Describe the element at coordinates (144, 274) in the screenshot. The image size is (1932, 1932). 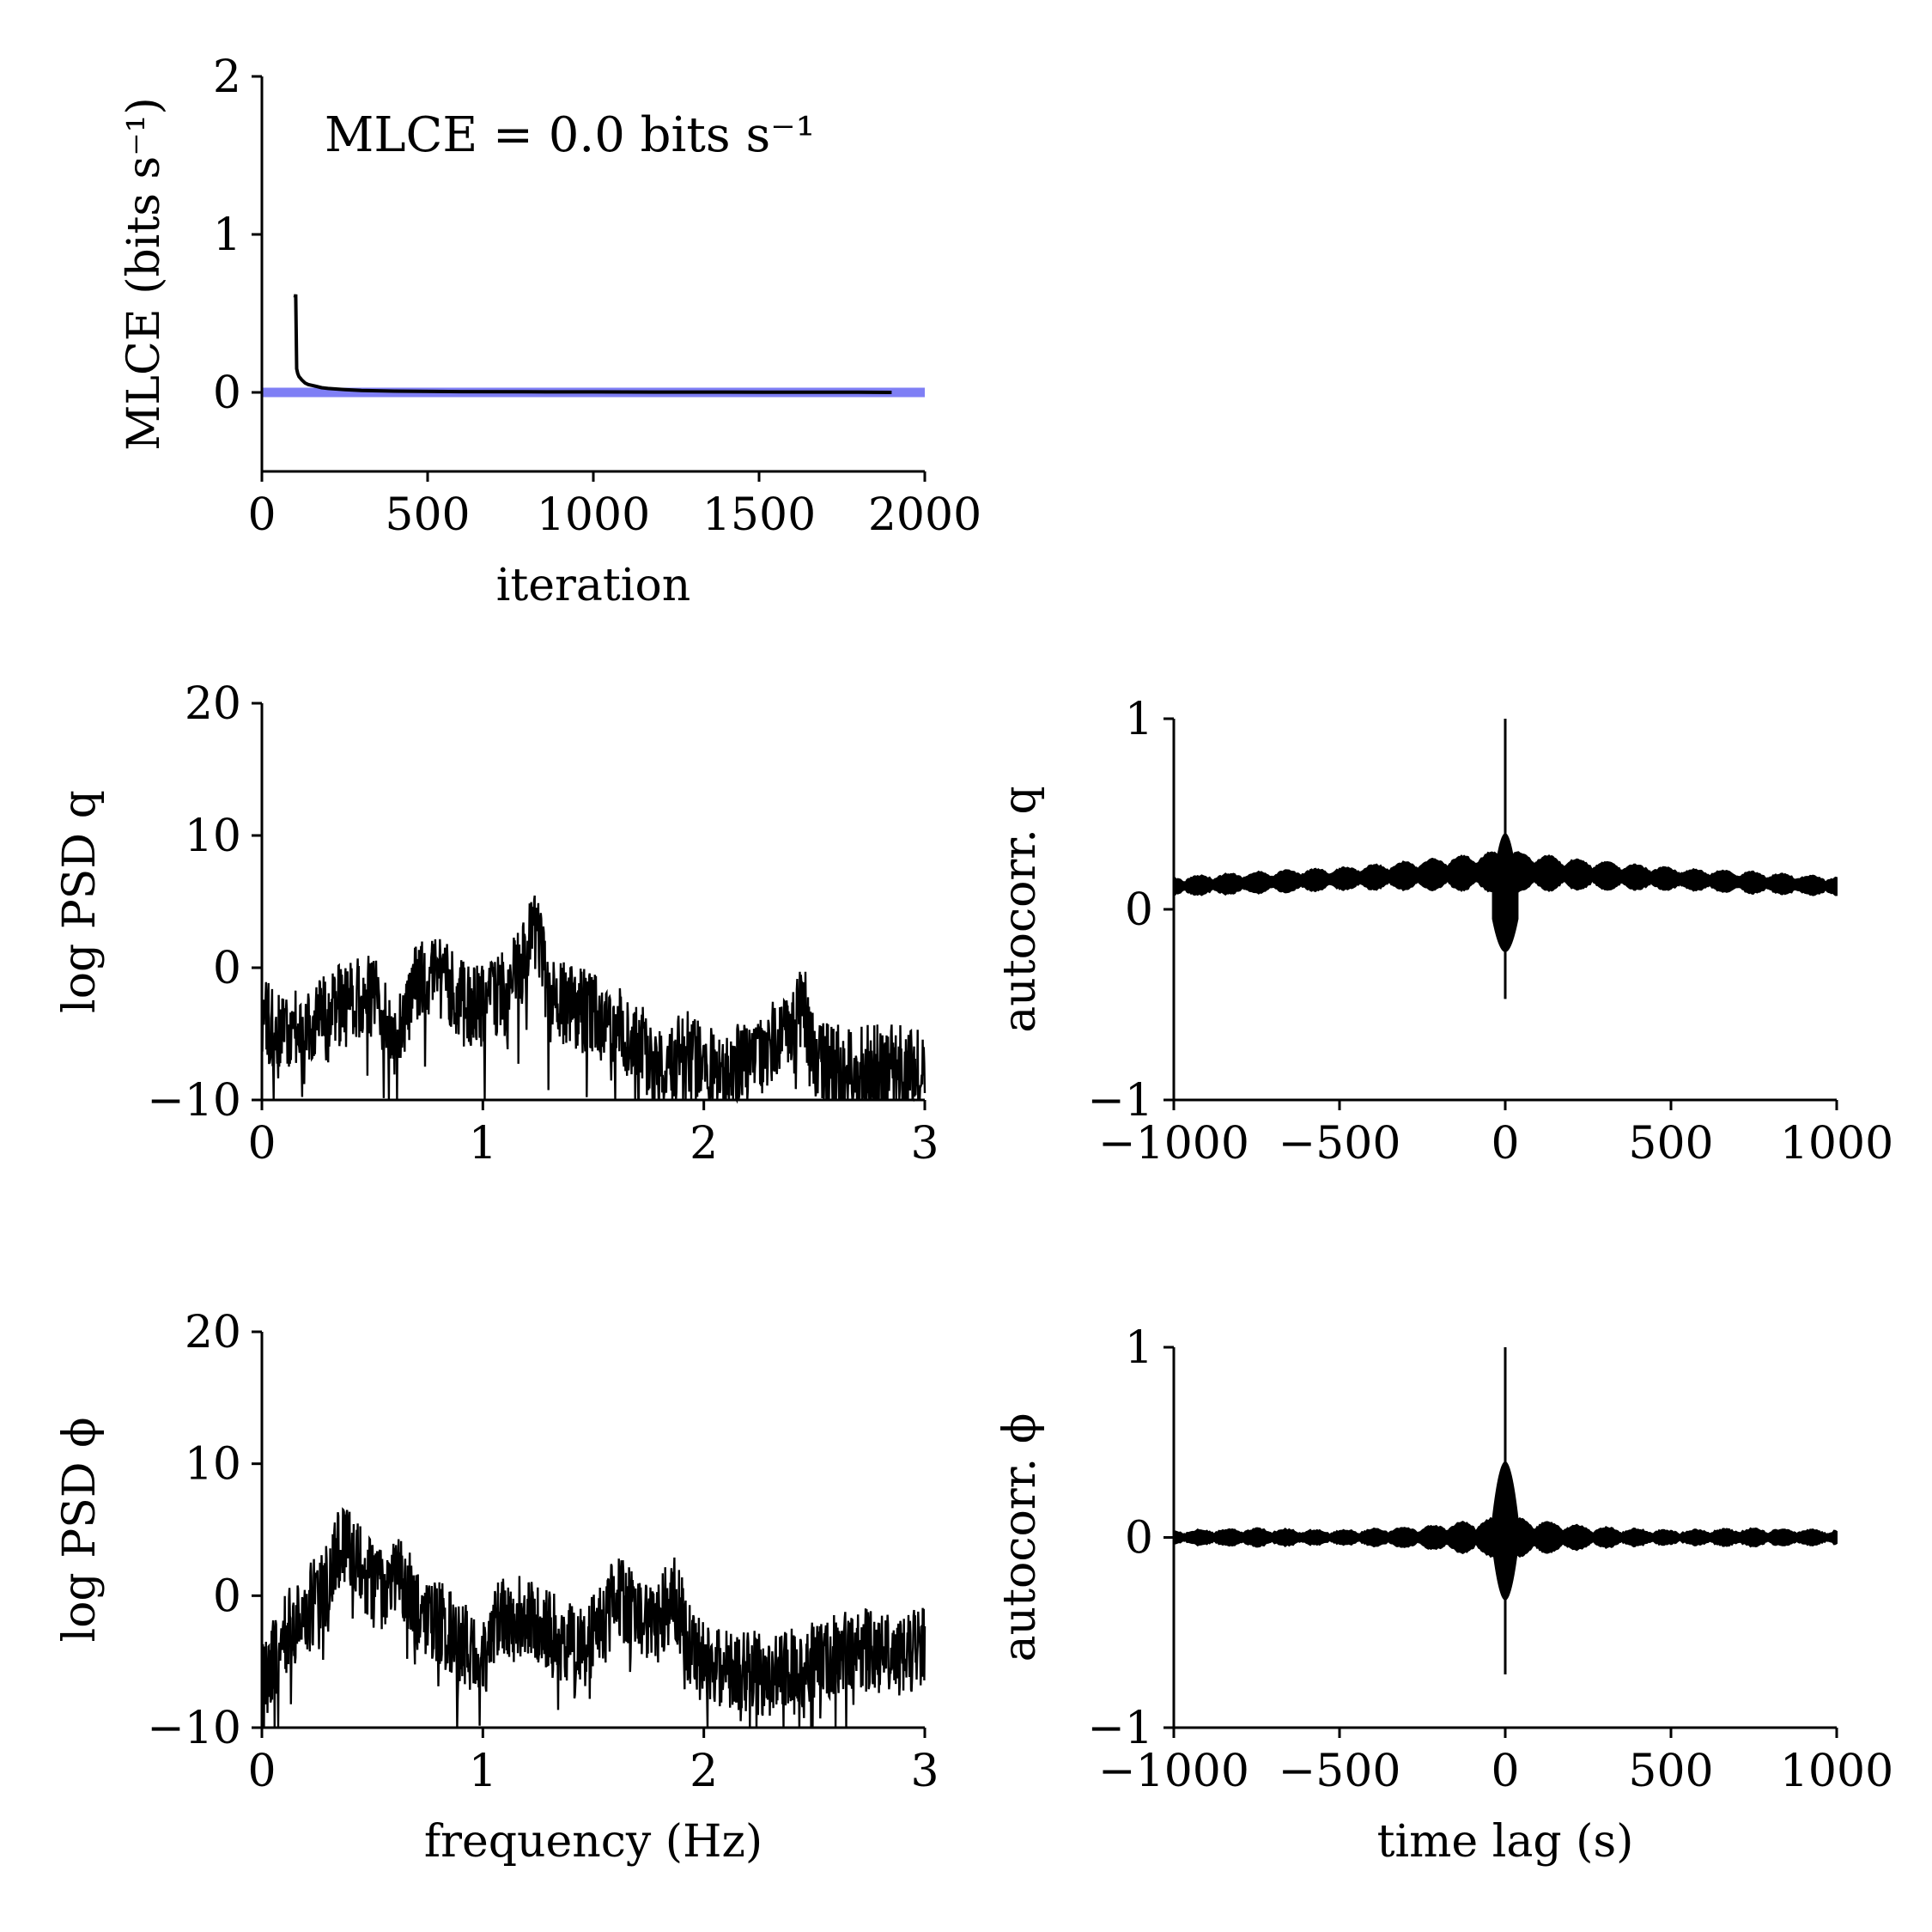
I see `y-axis-label: MLCE (bits s⁻¹)` at that location.